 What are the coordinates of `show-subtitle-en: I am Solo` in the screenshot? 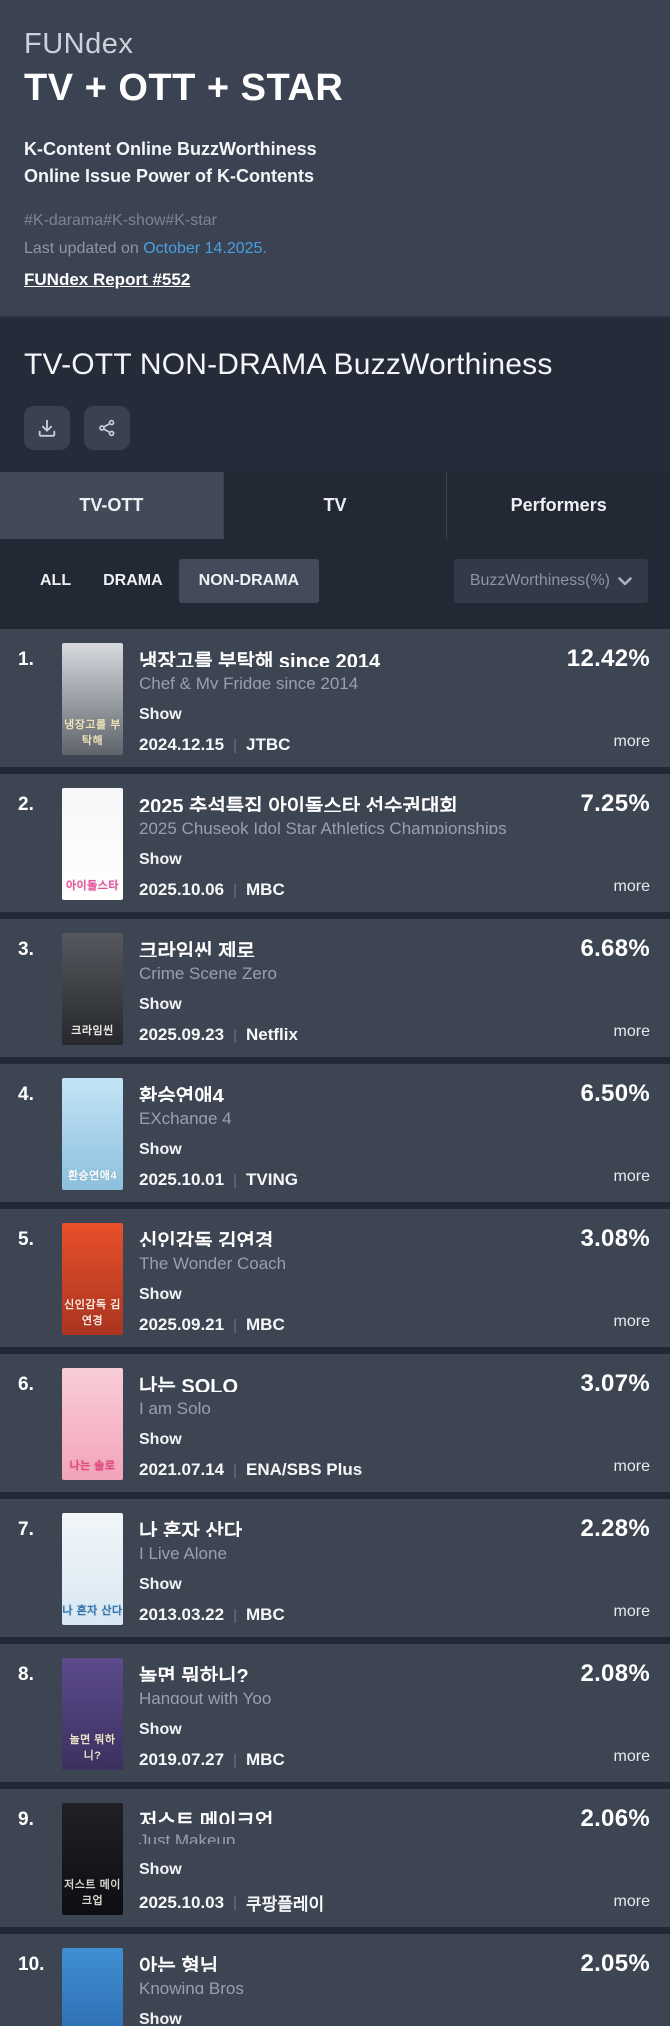 It's located at (175, 1406).